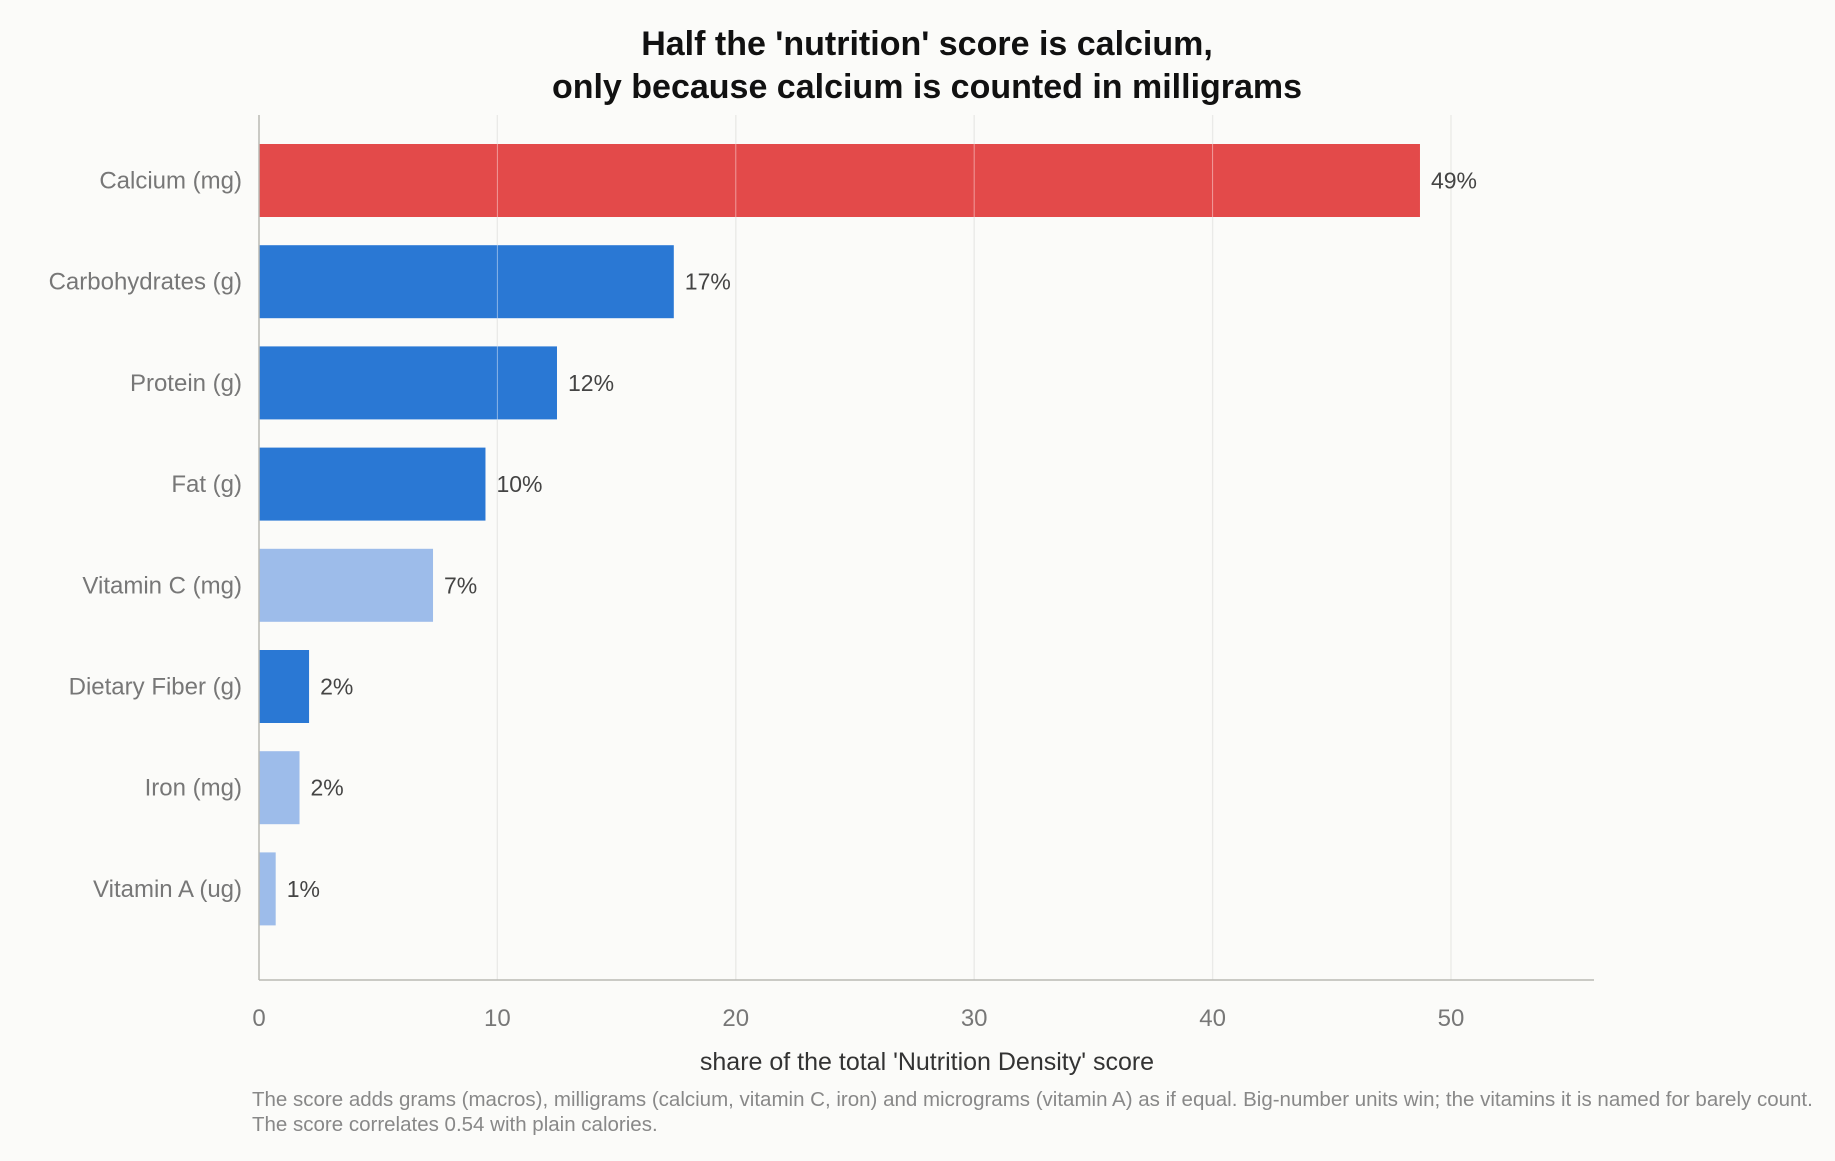 Image resolution: width=1835 pixels, height=1161 pixels. Describe the element at coordinates (170, 181) in the screenshot. I see `category-label: Calcium (mg)` at that location.